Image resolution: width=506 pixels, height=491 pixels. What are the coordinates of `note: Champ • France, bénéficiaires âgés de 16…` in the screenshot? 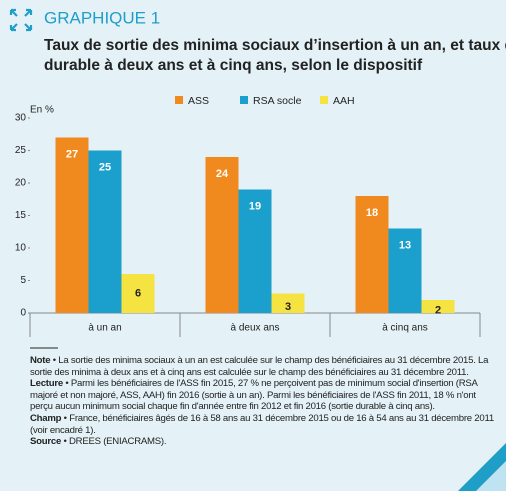 It's located at (264, 424).